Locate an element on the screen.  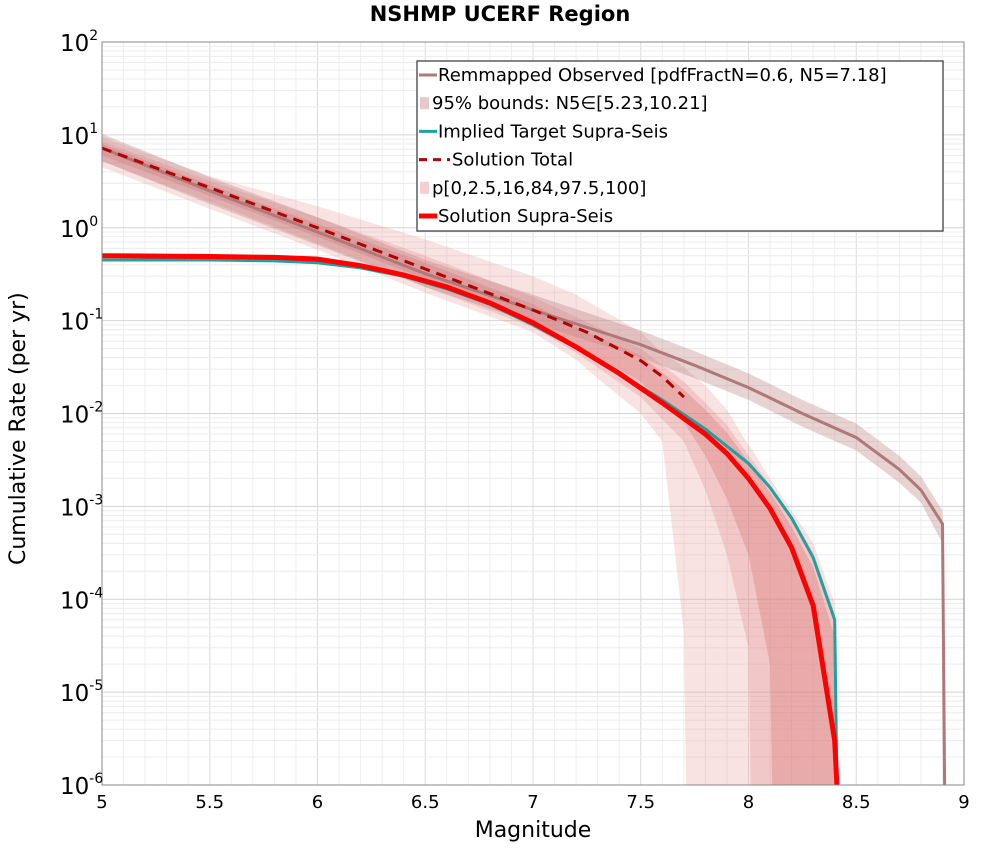
x-tick-label: 7 is located at coordinates (532, 802).